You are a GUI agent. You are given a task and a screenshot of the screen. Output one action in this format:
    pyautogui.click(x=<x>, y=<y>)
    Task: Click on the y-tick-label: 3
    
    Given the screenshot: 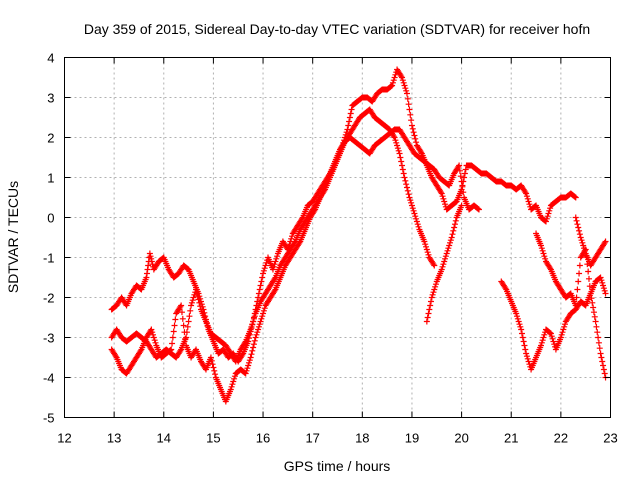 What is the action you would take?
    pyautogui.click(x=50, y=98)
    